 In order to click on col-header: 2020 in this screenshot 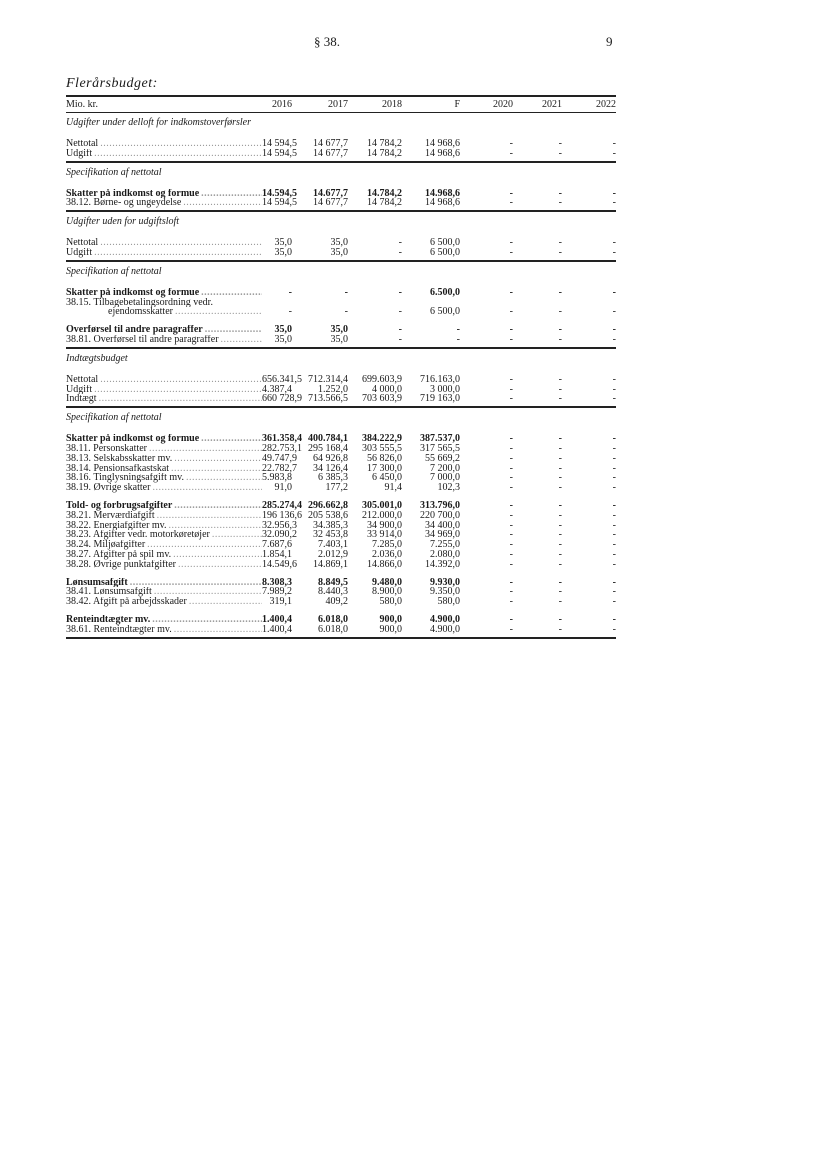, I will do `click(503, 104)`.